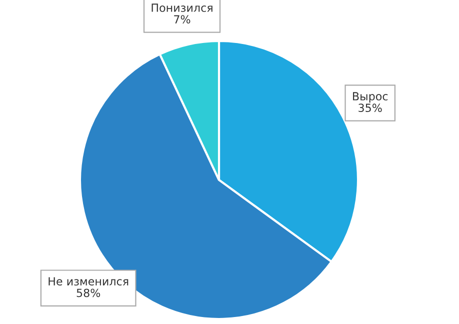 The height and width of the screenshot is (324, 459). What do you see at coordinates (88, 281) in the screenshot?
I see `slice-label: Не изменился` at bounding box center [88, 281].